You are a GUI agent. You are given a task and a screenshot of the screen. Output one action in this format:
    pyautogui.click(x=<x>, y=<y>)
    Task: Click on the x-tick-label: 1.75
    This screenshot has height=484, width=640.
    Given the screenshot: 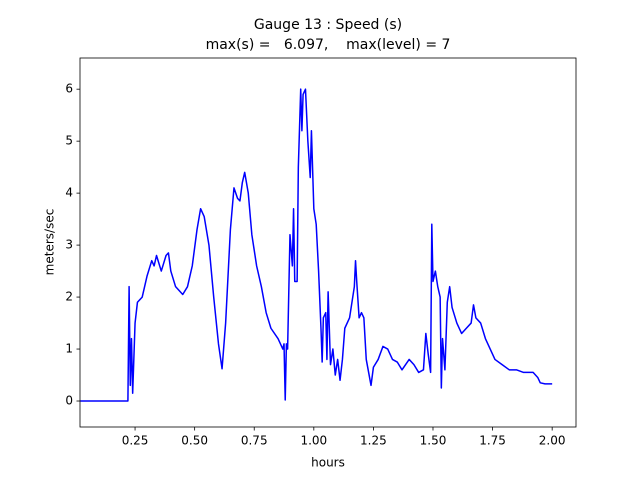 What is the action you would take?
    pyautogui.click(x=492, y=441)
    